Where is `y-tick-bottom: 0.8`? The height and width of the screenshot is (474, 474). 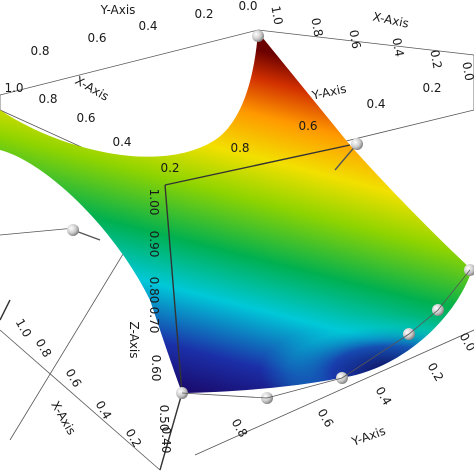
y-tick-bottom: 0.8 is located at coordinates (240, 428).